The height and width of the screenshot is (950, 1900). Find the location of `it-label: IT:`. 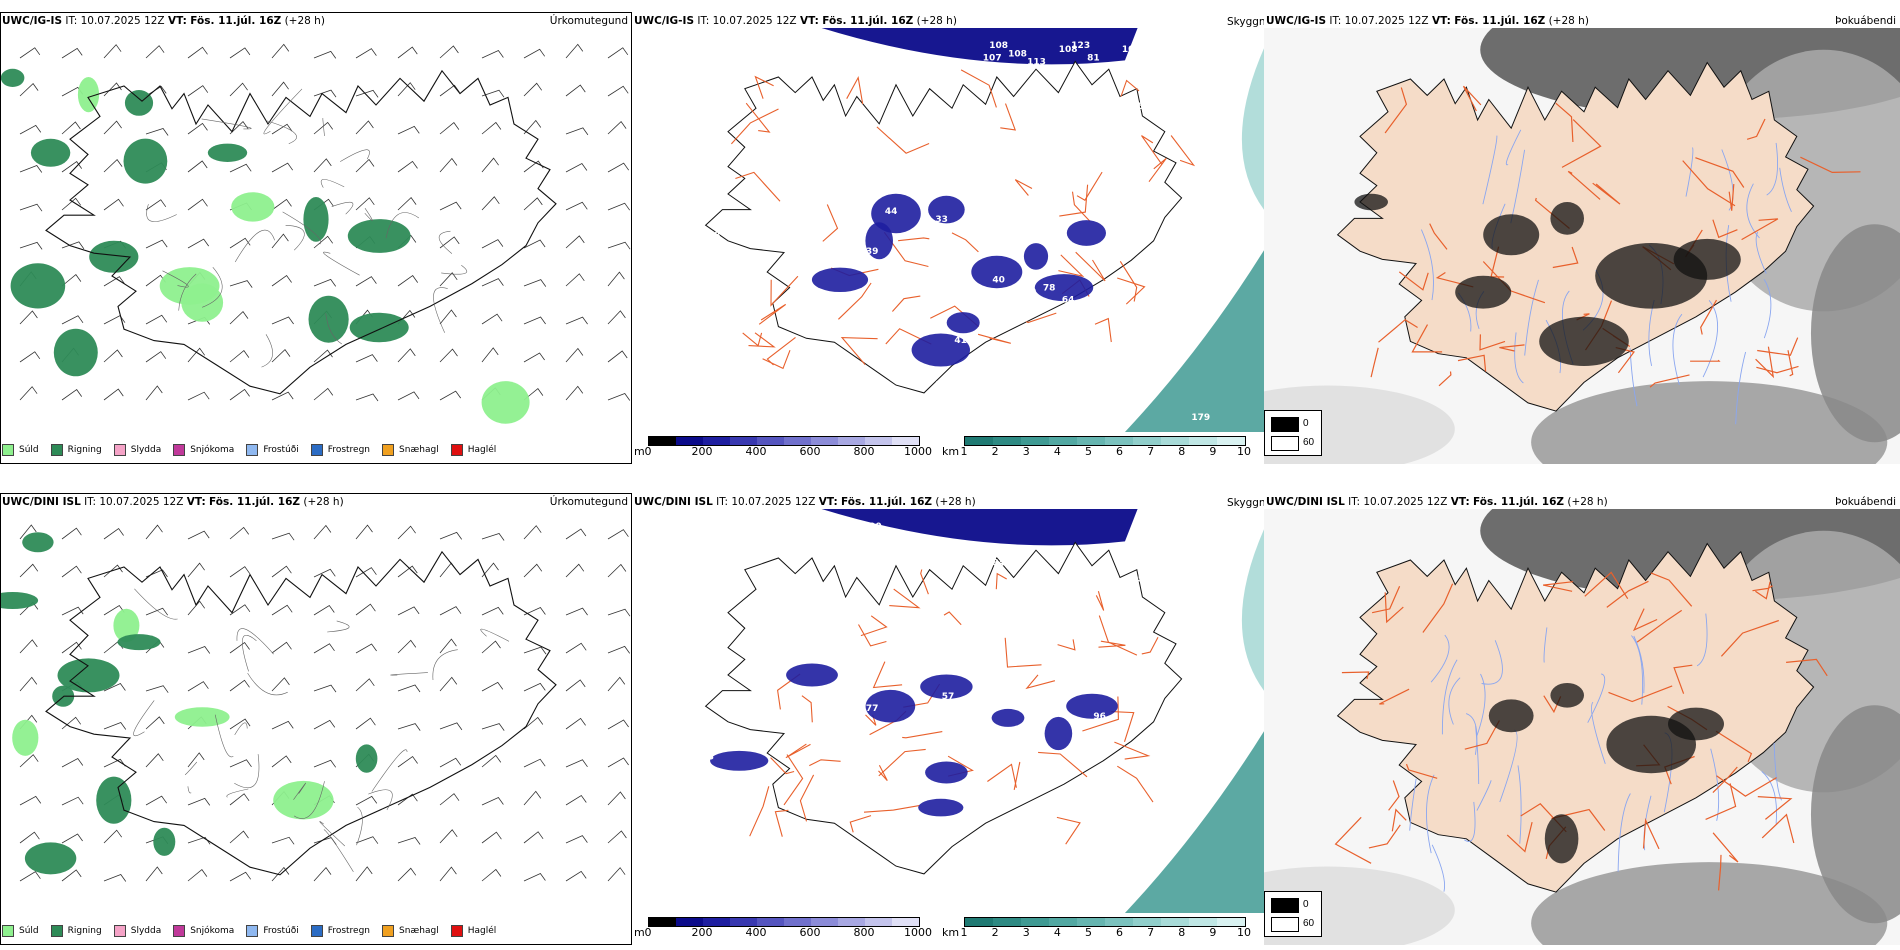

it-label: IT: is located at coordinates (703, 21).